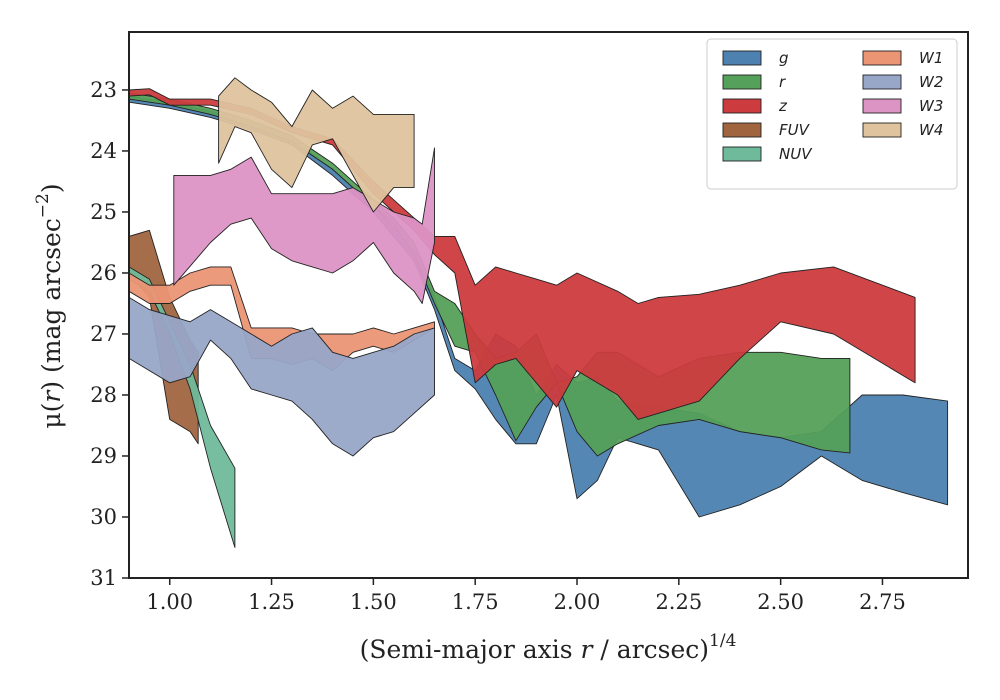 The image size is (1000, 700). Describe the element at coordinates (316, 145) in the screenshot. I see `band-w4` at that location.